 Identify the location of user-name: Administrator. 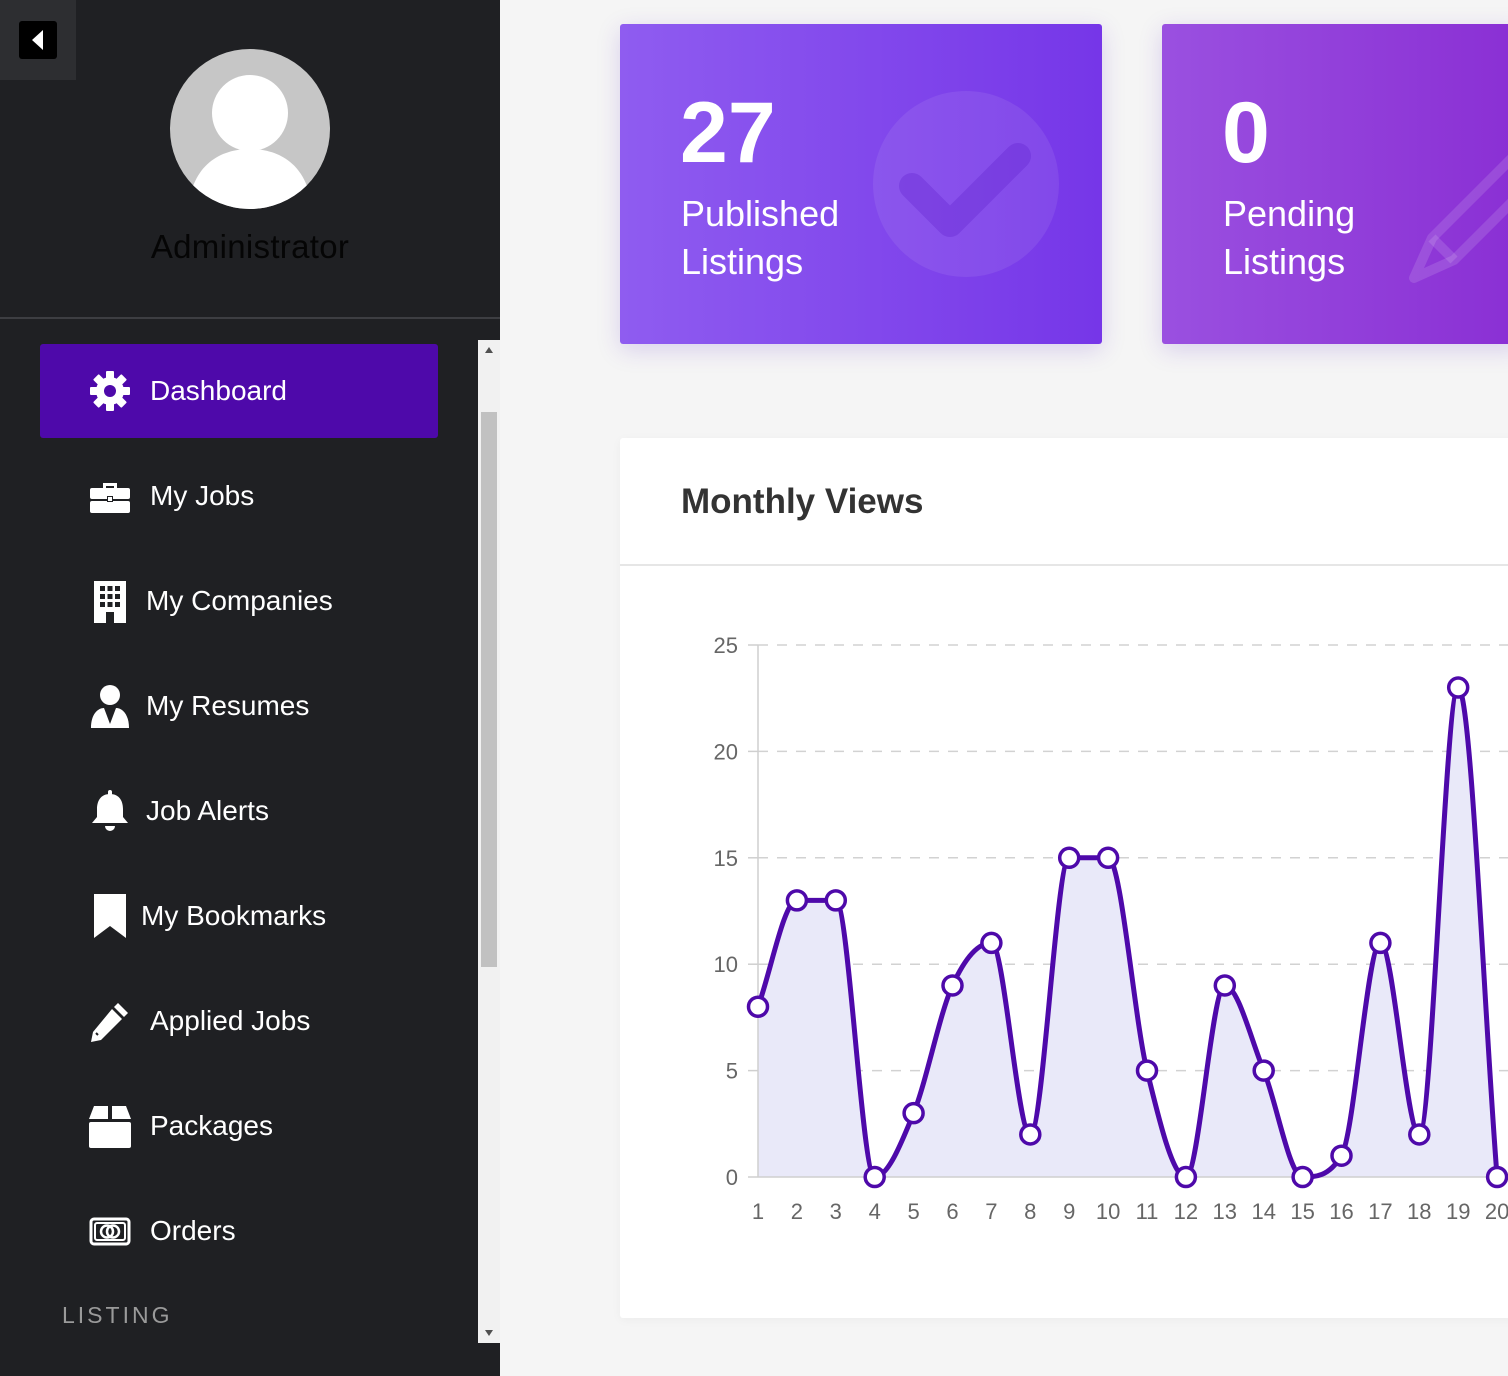
(250, 246).